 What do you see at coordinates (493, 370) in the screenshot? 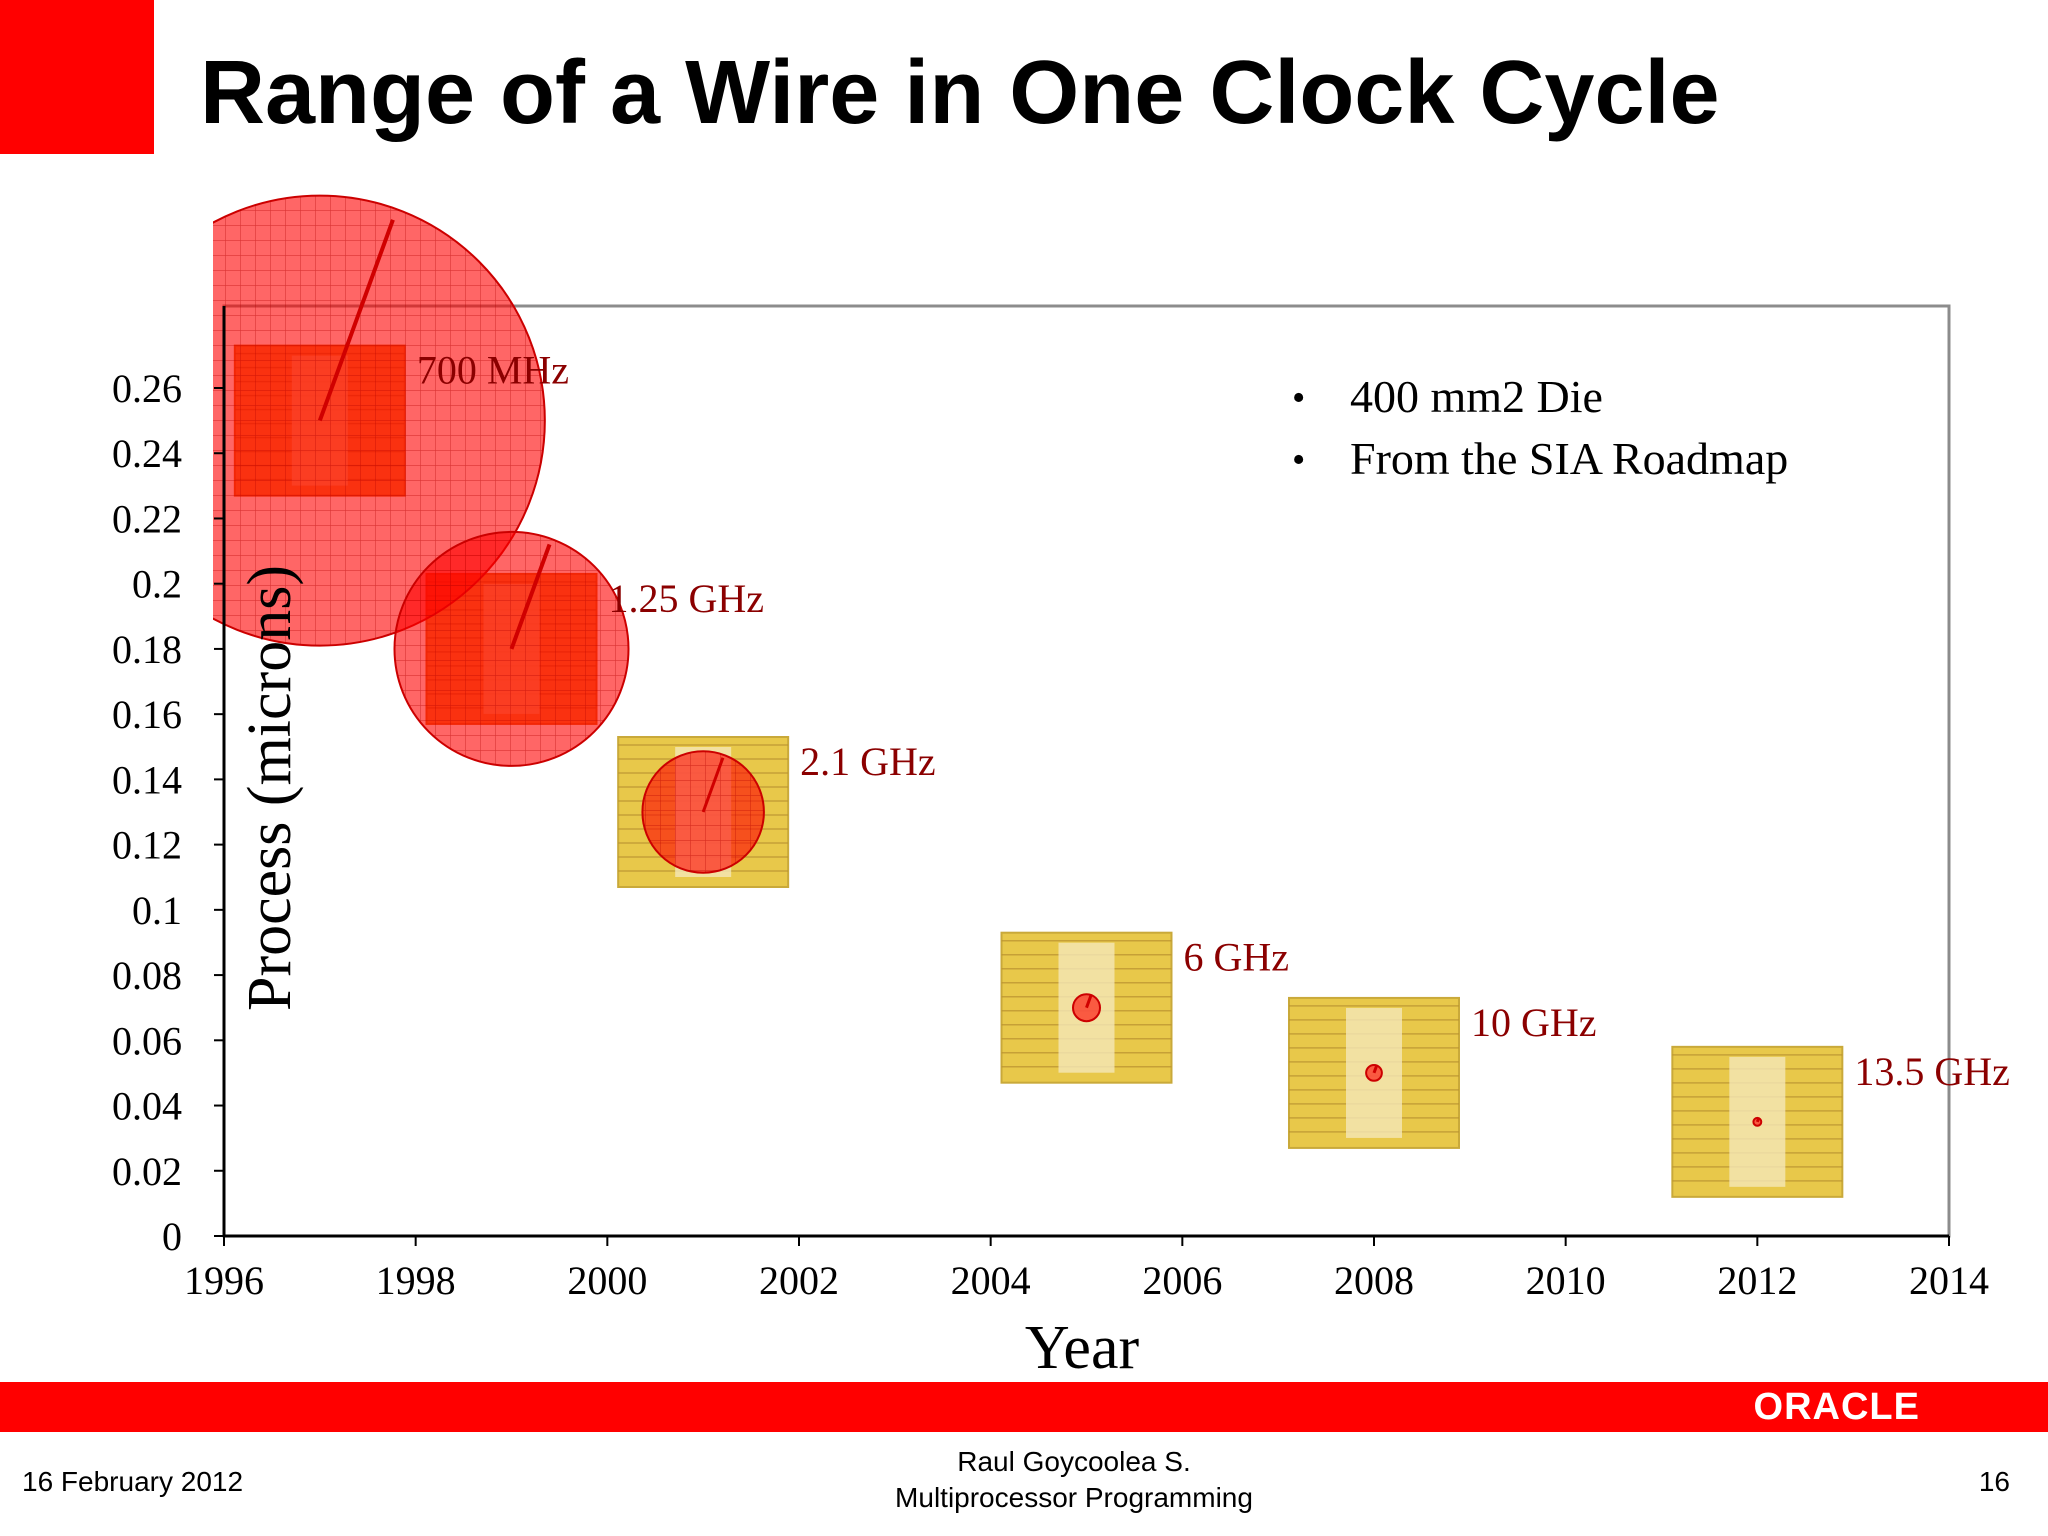
I see `frequency-label: 700 MHz` at bounding box center [493, 370].